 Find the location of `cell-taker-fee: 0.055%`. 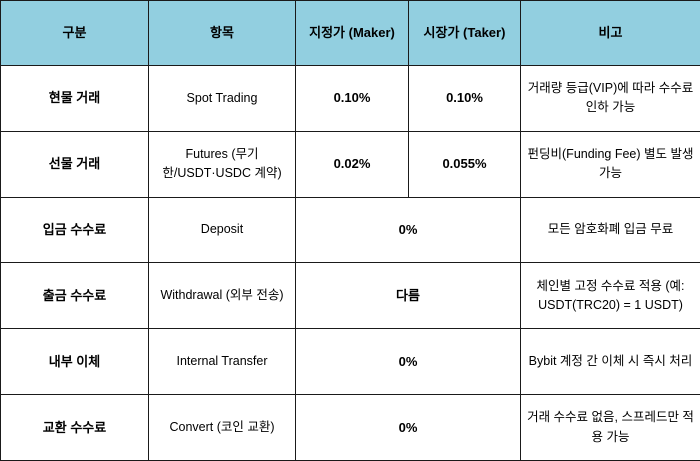

cell-taker-fee: 0.055% is located at coordinates (464, 164).